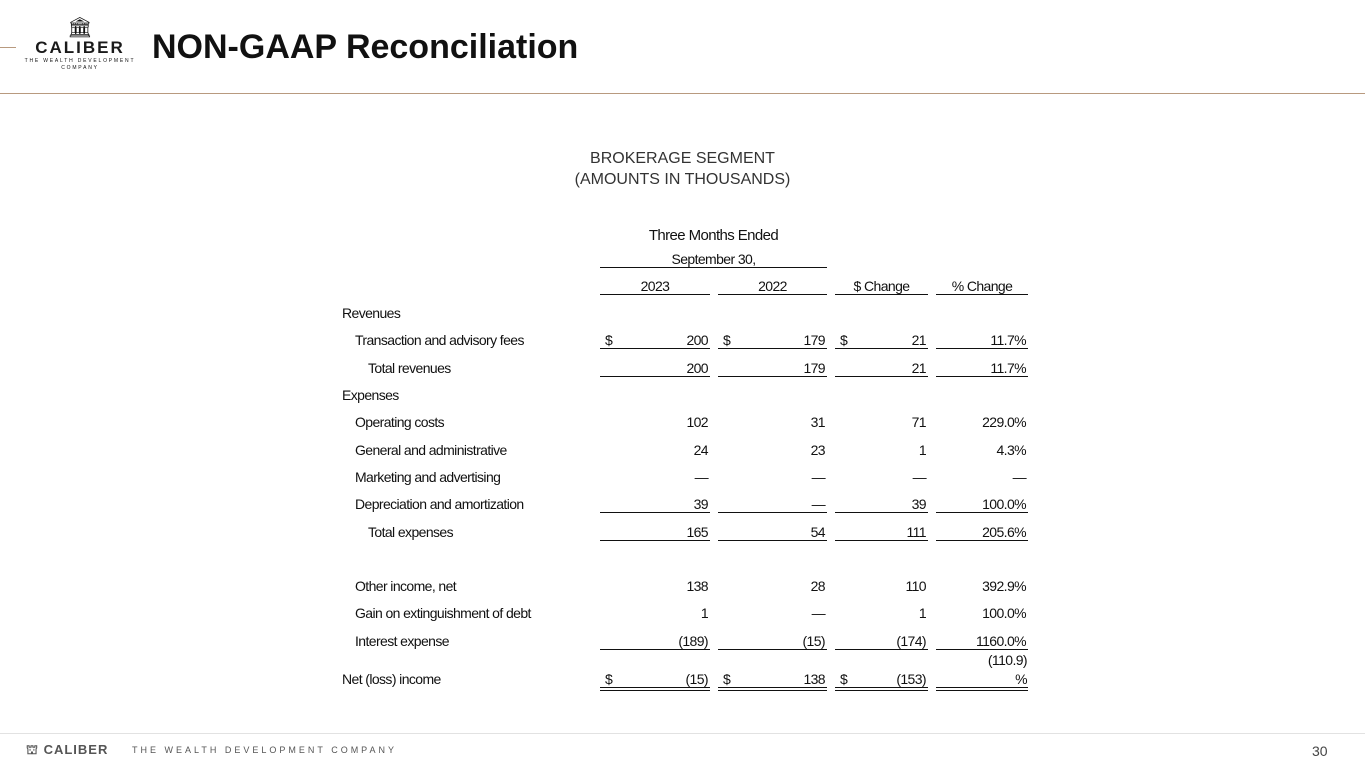 Image resolution: width=1365 pixels, height=768 pixels. What do you see at coordinates (80, 61) in the screenshot?
I see `logo-tagline: THE WEALTH DEVELOPMENT` at bounding box center [80, 61].